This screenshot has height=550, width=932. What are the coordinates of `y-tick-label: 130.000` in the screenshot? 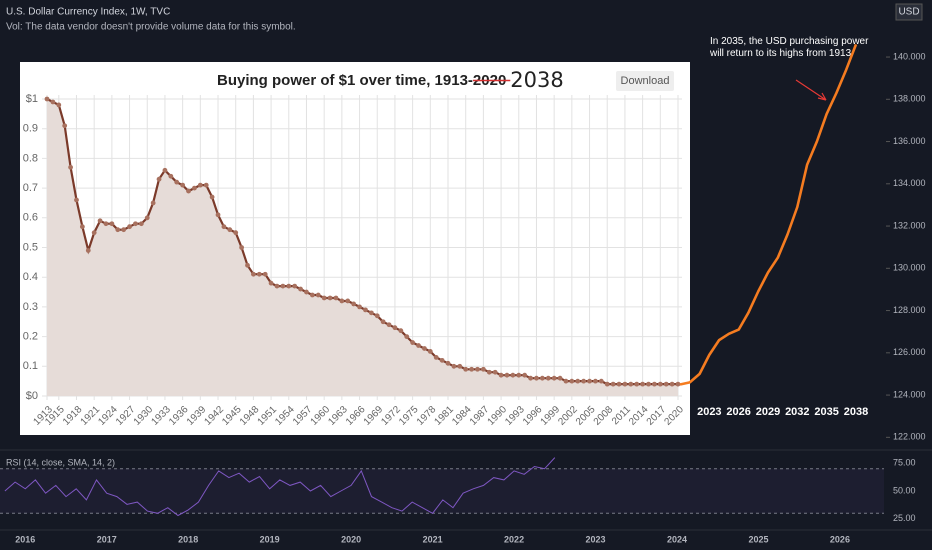 It's located at (909, 268).